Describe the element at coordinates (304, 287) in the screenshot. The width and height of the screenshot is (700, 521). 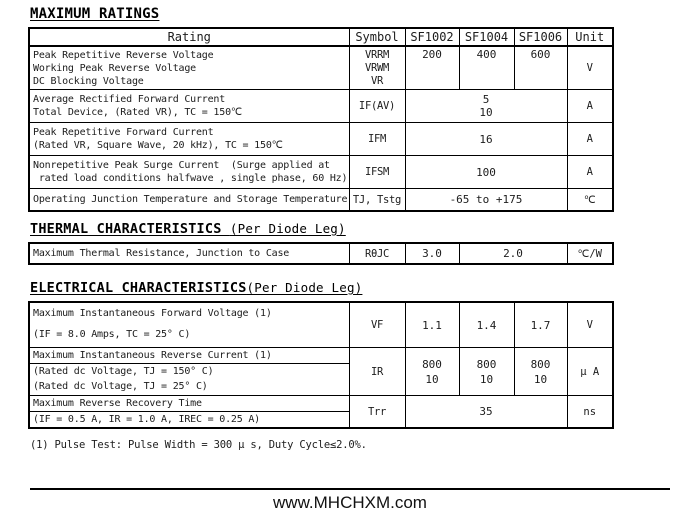
I see `electrical-title-note: (Per Diode Leg)` at that location.